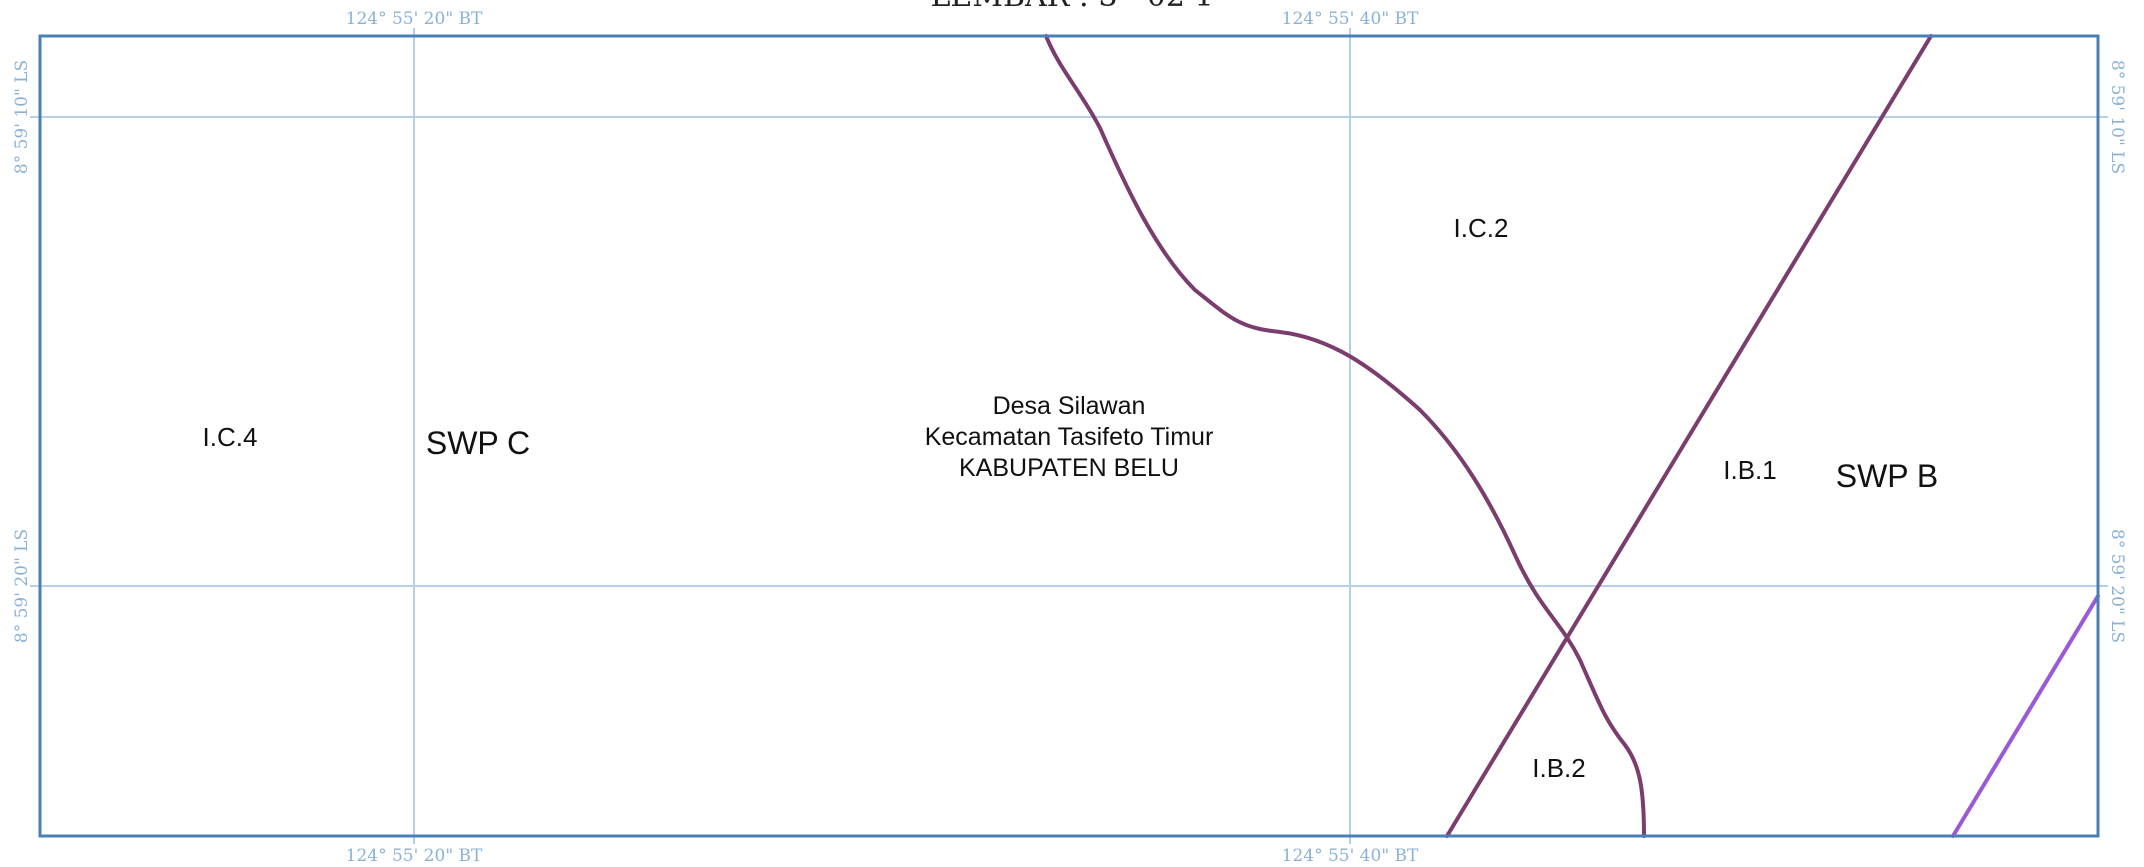 The image size is (2144, 867). What do you see at coordinates (2117, 117) in the screenshot?
I see `lat-label-right-1: 8° 59' 10" LS` at bounding box center [2117, 117].